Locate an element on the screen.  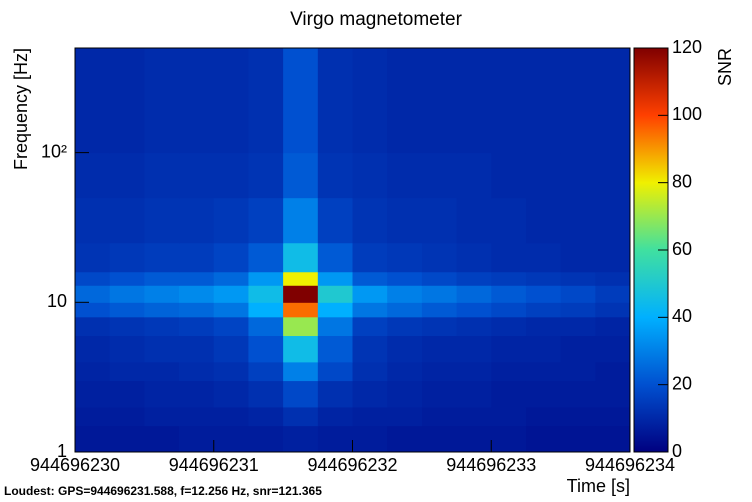
y-tick-label: 10² is located at coordinates (54, 151).